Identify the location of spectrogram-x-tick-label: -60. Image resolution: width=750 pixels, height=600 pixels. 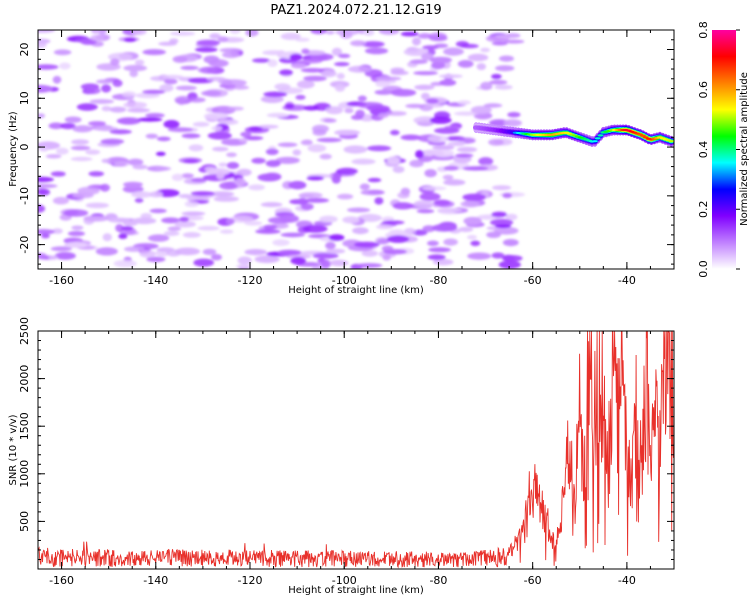
(533, 280).